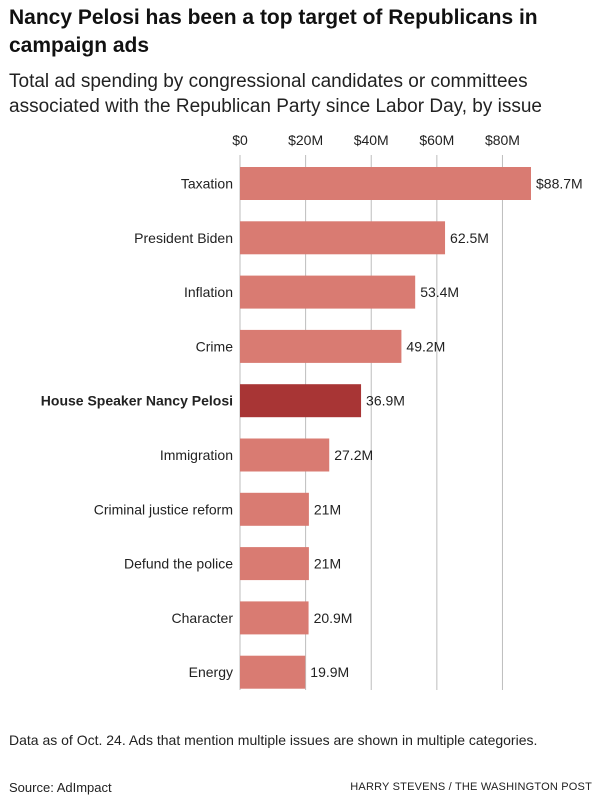  Describe the element at coordinates (301, 401) in the screenshot. I see `bar-highlight` at that location.